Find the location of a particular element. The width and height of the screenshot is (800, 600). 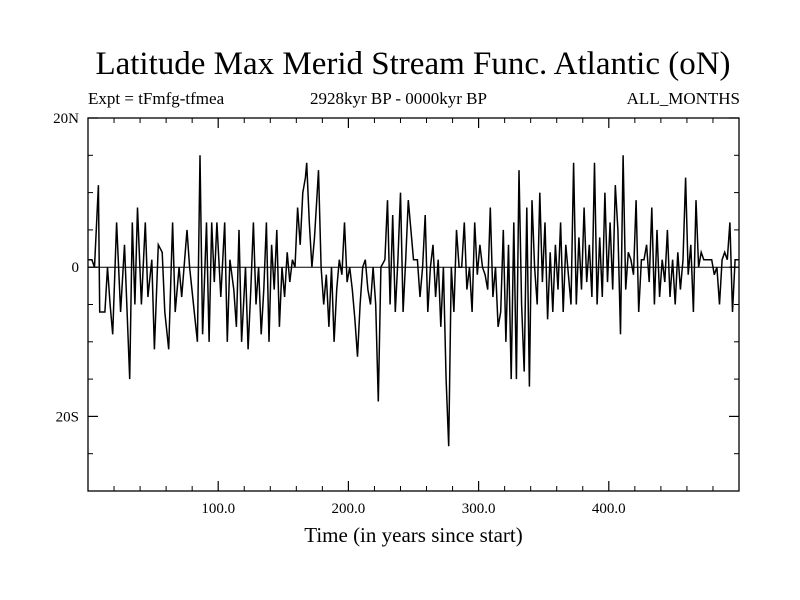

months-label: ALL_MONTHS is located at coordinates (683, 98).